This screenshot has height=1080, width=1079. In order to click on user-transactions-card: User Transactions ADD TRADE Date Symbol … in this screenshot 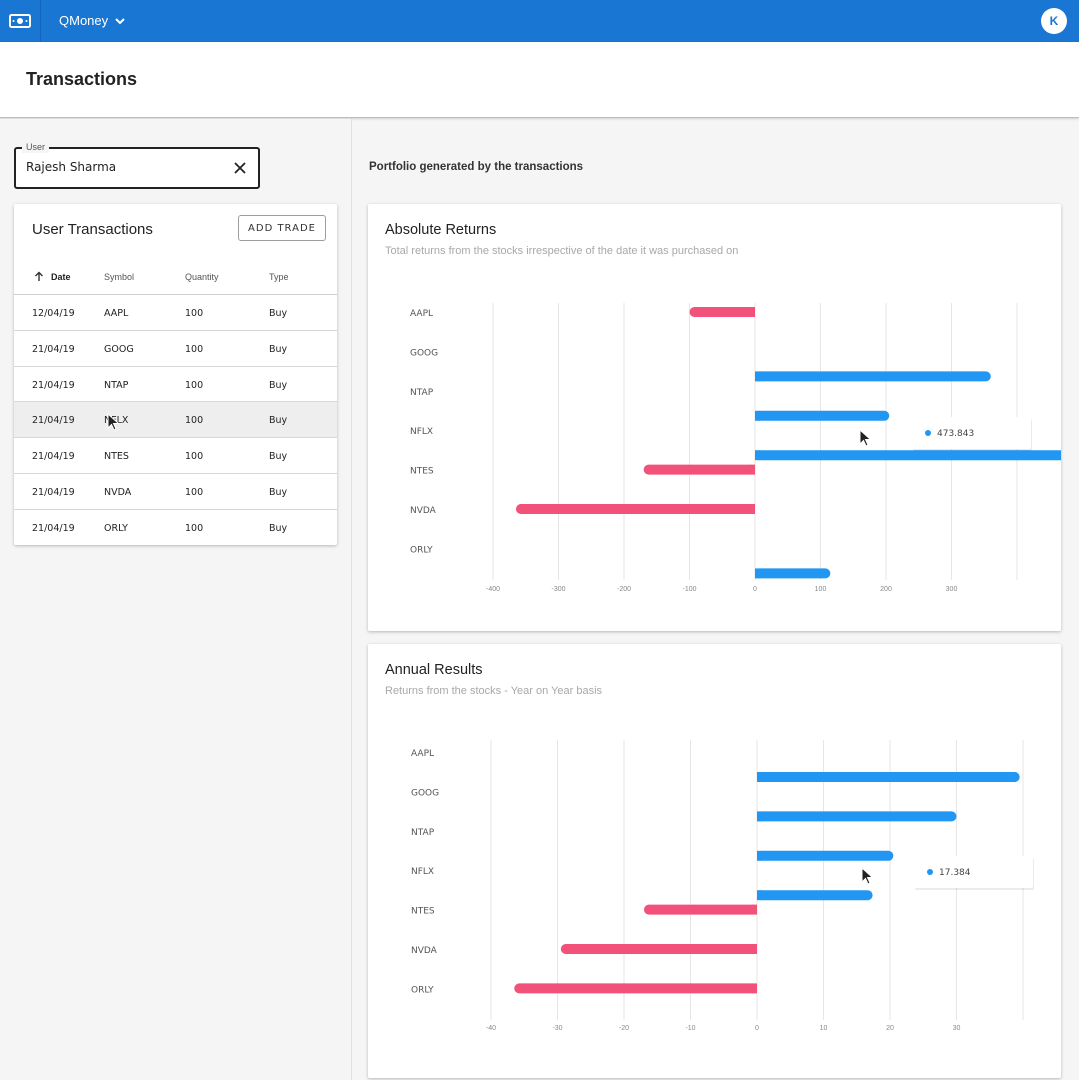, I will do `click(175, 374)`.